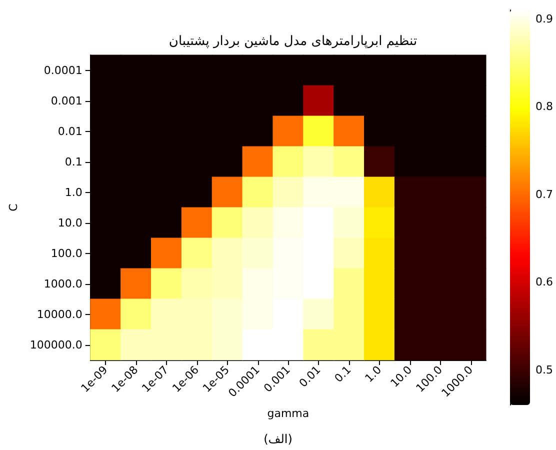 The height and width of the screenshot is (450, 556). Describe the element at coordinates (56, 345) in the screenshot. I see `y-tick-label: 100000.0` at that location.